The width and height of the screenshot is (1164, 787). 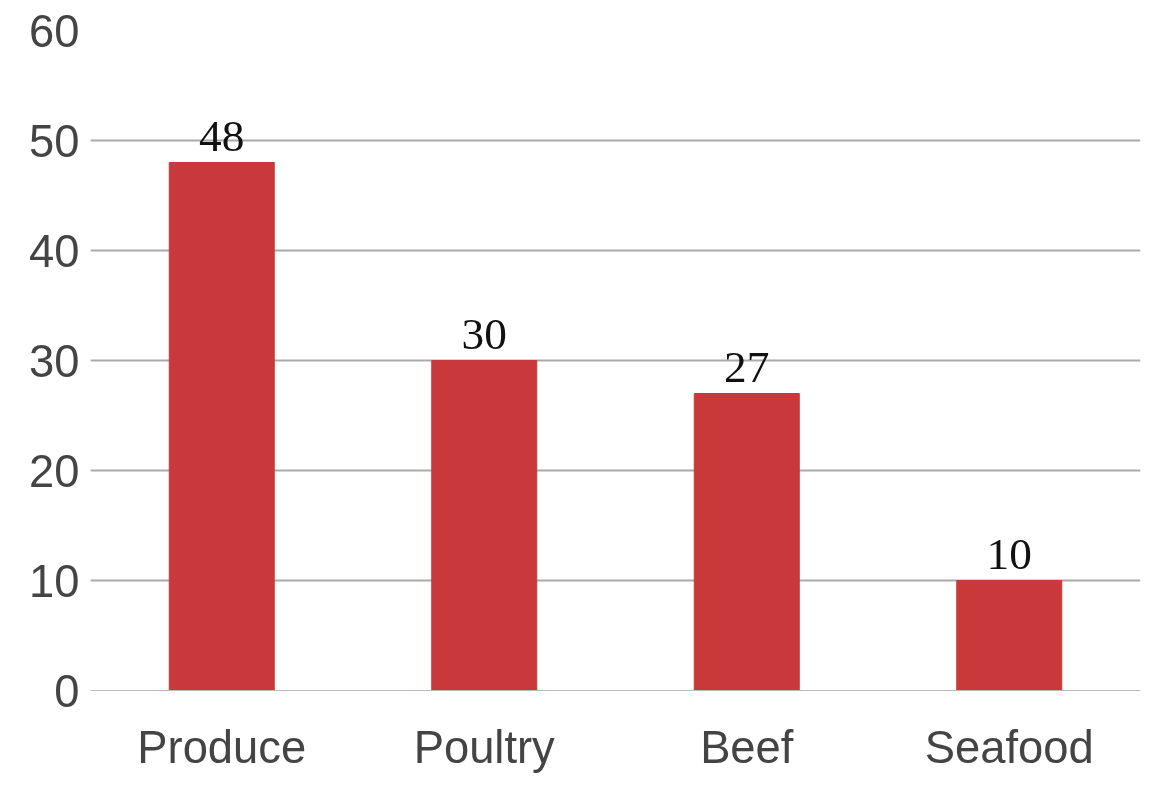 What do you see at coordinates (484, 747) in the screenshot?
I see `x-tick-label: Poultry` at bounding box center [484, 747].